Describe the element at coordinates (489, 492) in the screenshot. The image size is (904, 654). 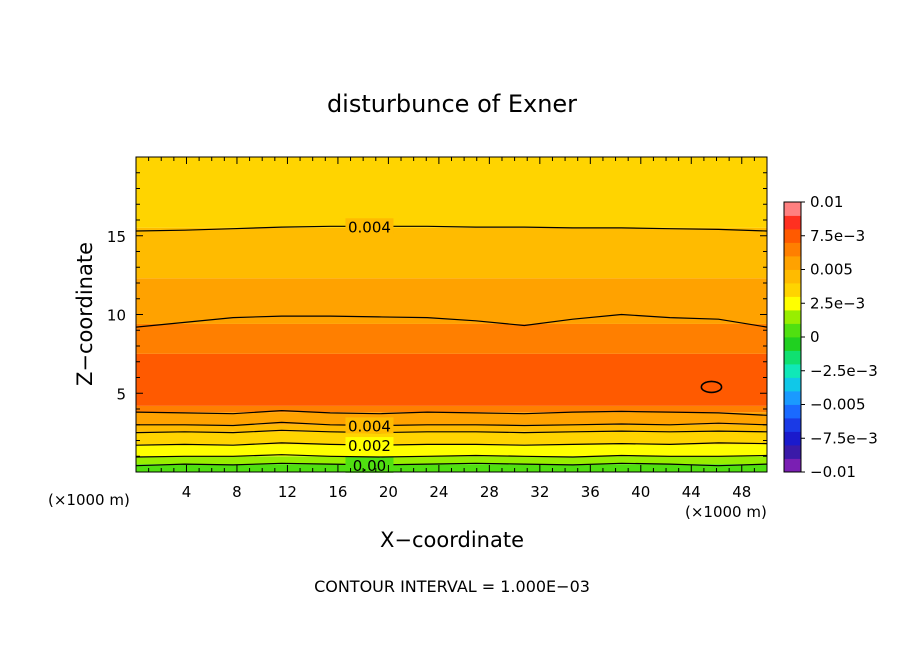
I see `x-tick-label-6: 28` at that location.